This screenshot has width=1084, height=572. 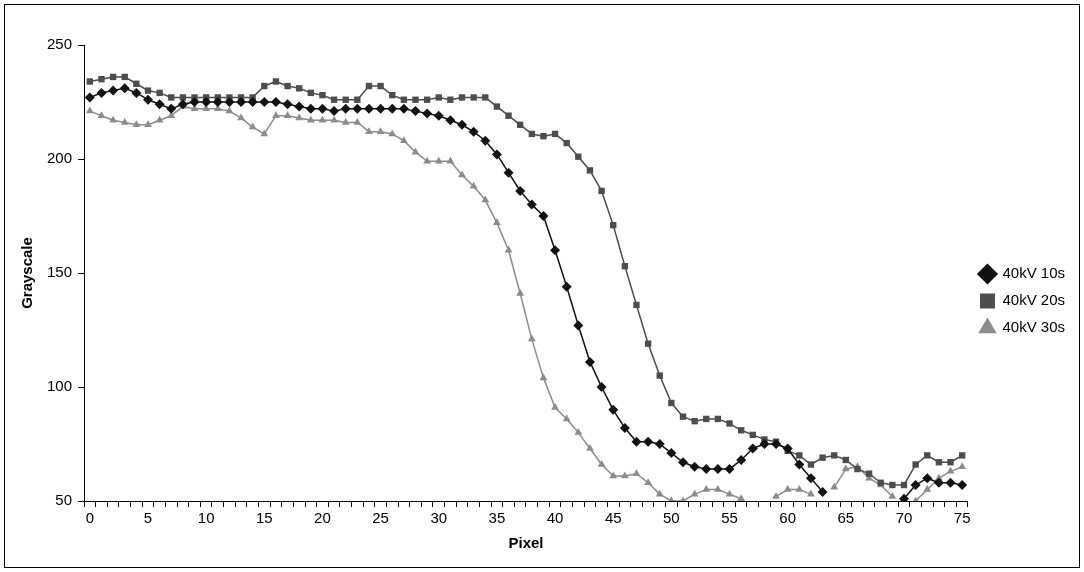 What do you see at coordinates (613, 518) in the screenshot?
I see `x-tick-label: 45` at bounding box center [613, 518].